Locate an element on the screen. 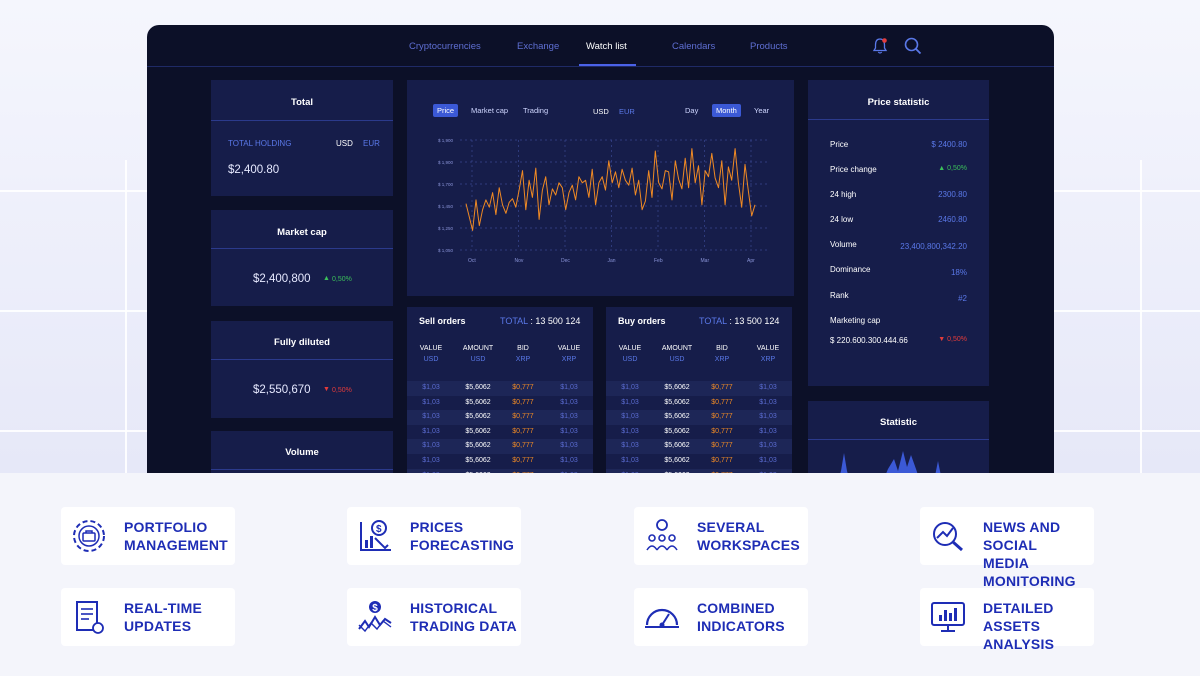 The height and width of the screenshot is (676, 1200). document-clock-icon is located at coordinates (90, 617).